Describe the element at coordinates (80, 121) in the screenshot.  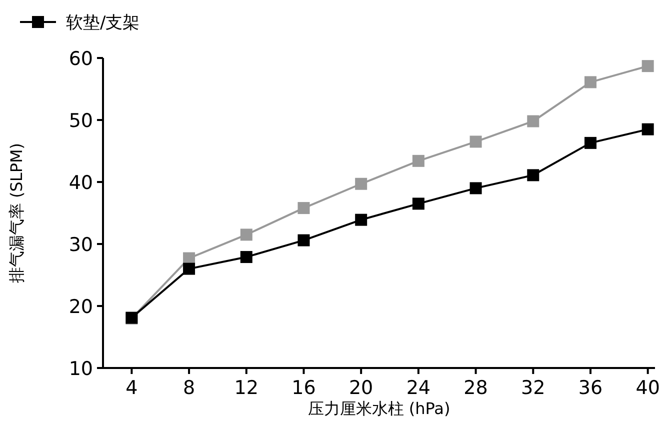
I see `y-tick-label: 50` at that location.